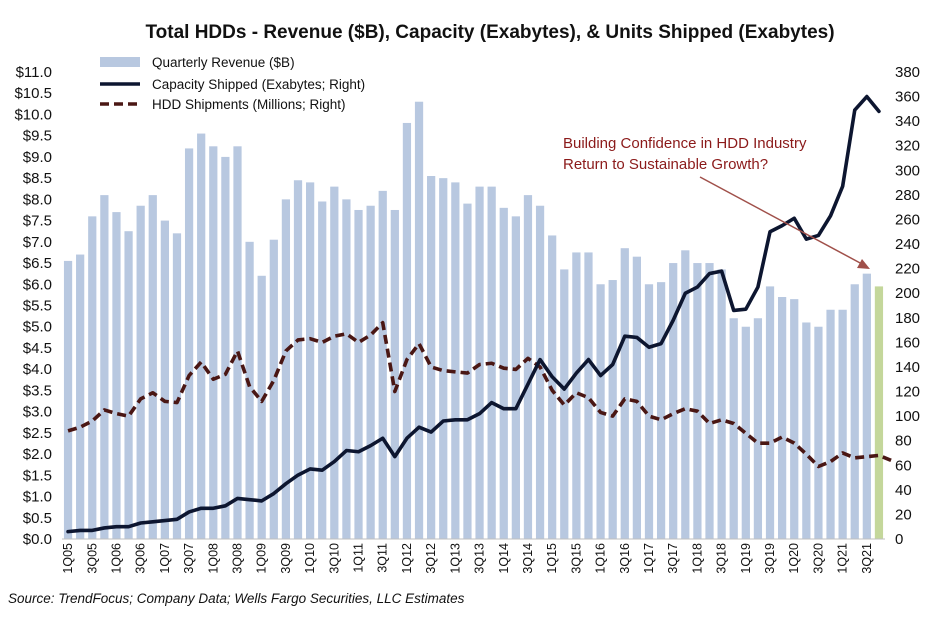  Describe the element at coordinates (34, 72) in the screenshot. I see `left-axis-tick-label: $11.0` at that location.